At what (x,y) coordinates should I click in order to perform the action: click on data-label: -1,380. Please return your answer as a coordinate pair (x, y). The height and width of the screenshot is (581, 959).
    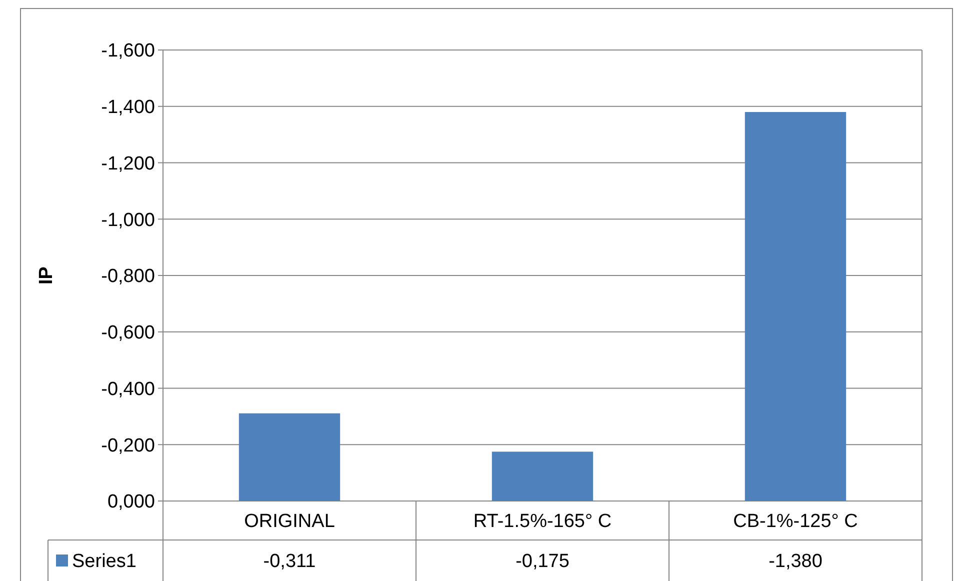
    Looking at the image, I should click on (795, 561).